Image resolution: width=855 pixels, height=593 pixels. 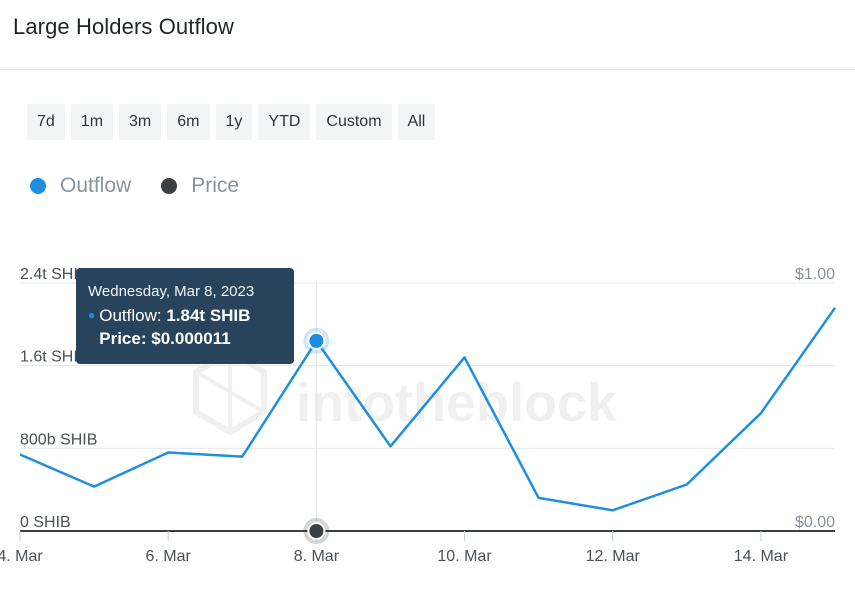 I want to click on y-axis-right-tick-label: $0.00, so click(x=815, y=522).